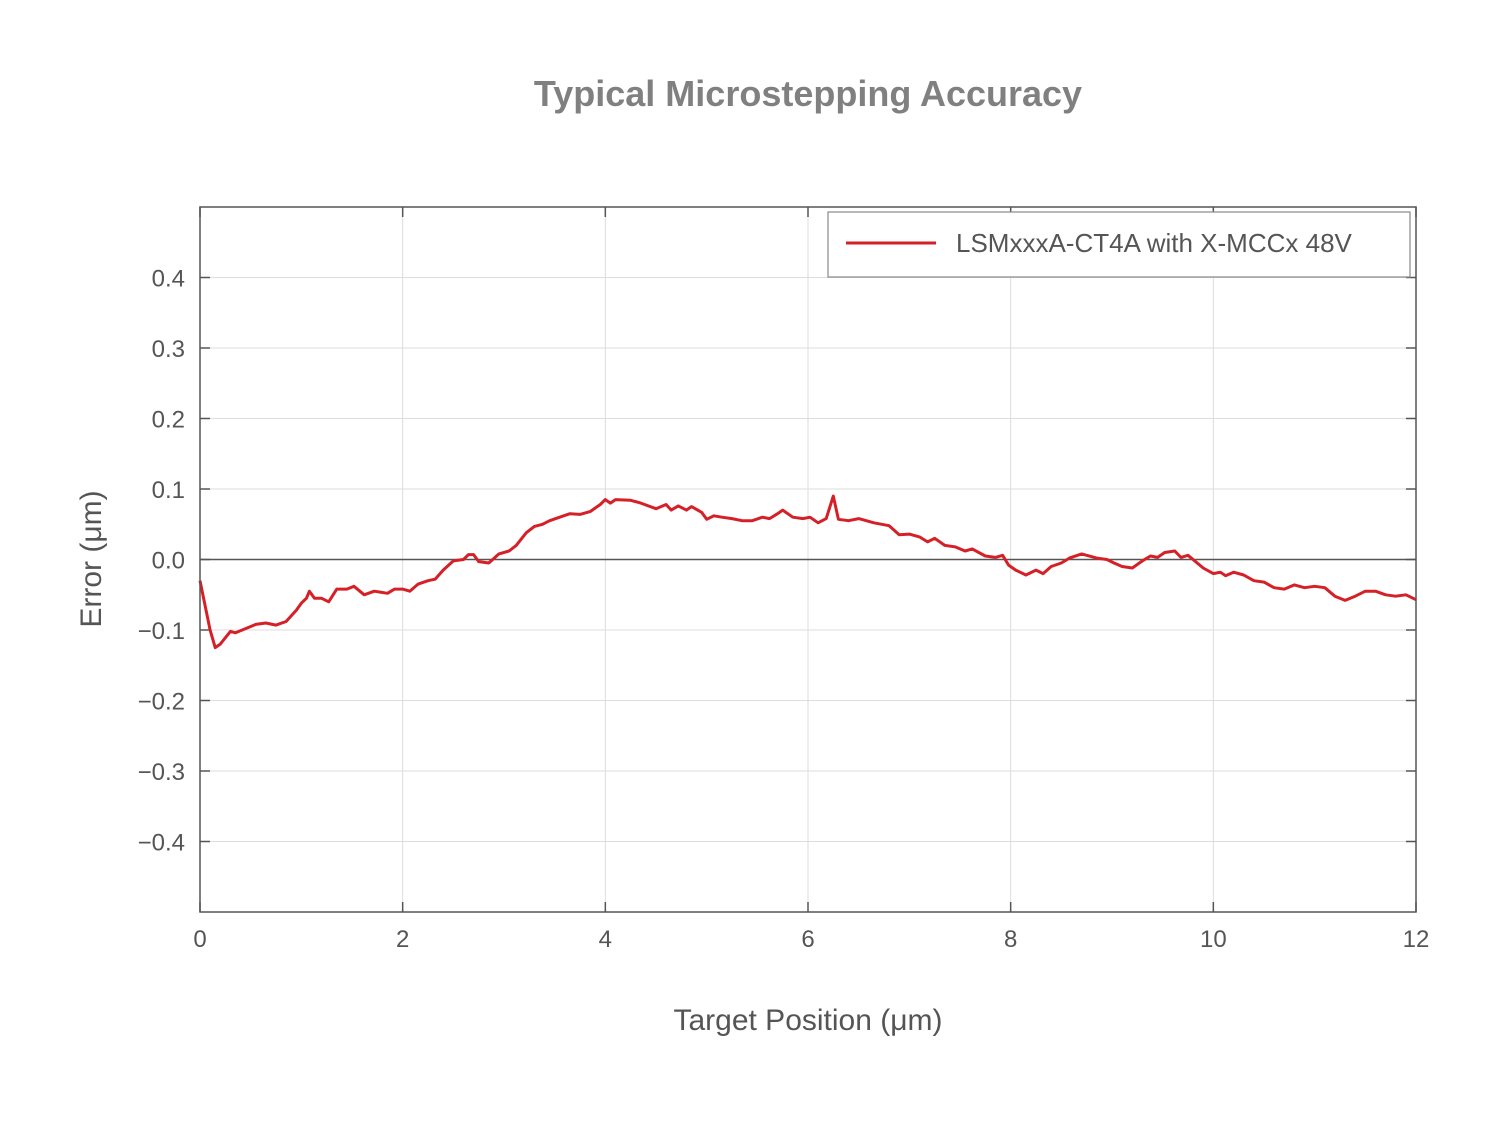  I want to click on chart-title: Typical Microstepping Accuracy, so click(808, 93).